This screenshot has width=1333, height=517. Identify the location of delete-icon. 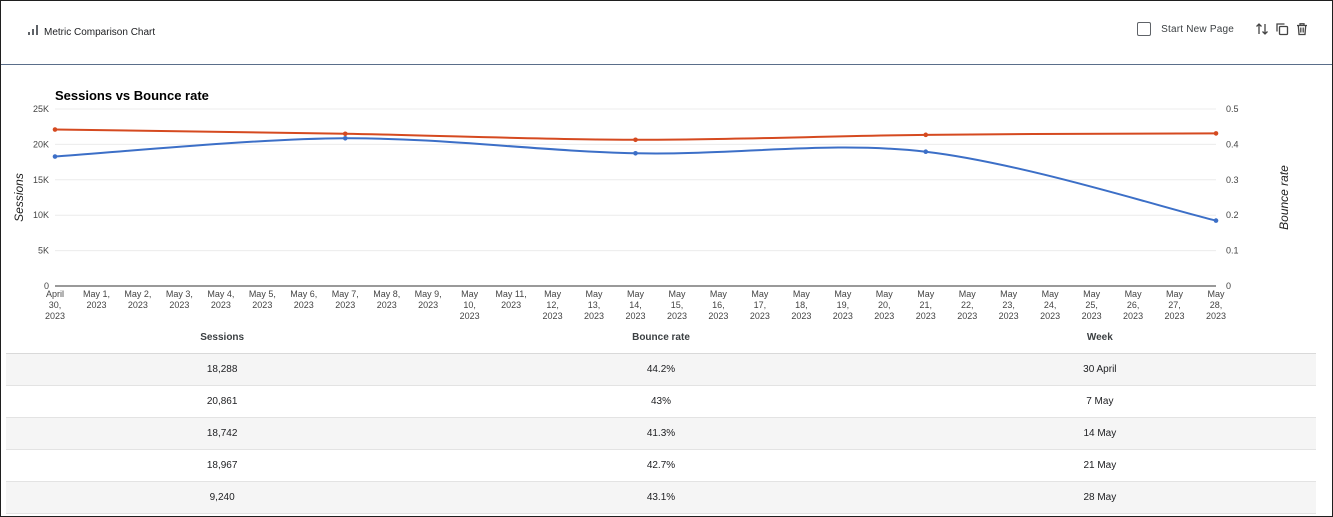
(1302, 29).